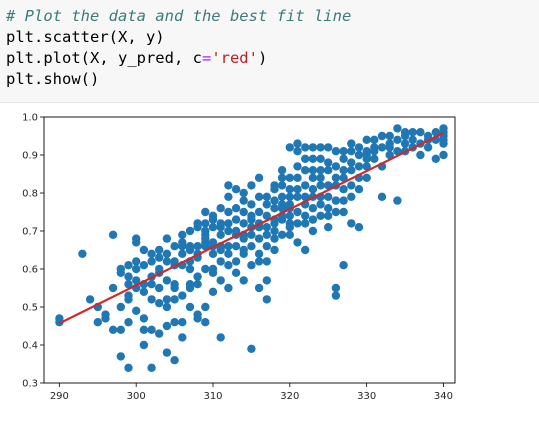  Describe the element at coordinates (30, 308) in the screenshot. I see `y-tick-label: 0.5` at that location.